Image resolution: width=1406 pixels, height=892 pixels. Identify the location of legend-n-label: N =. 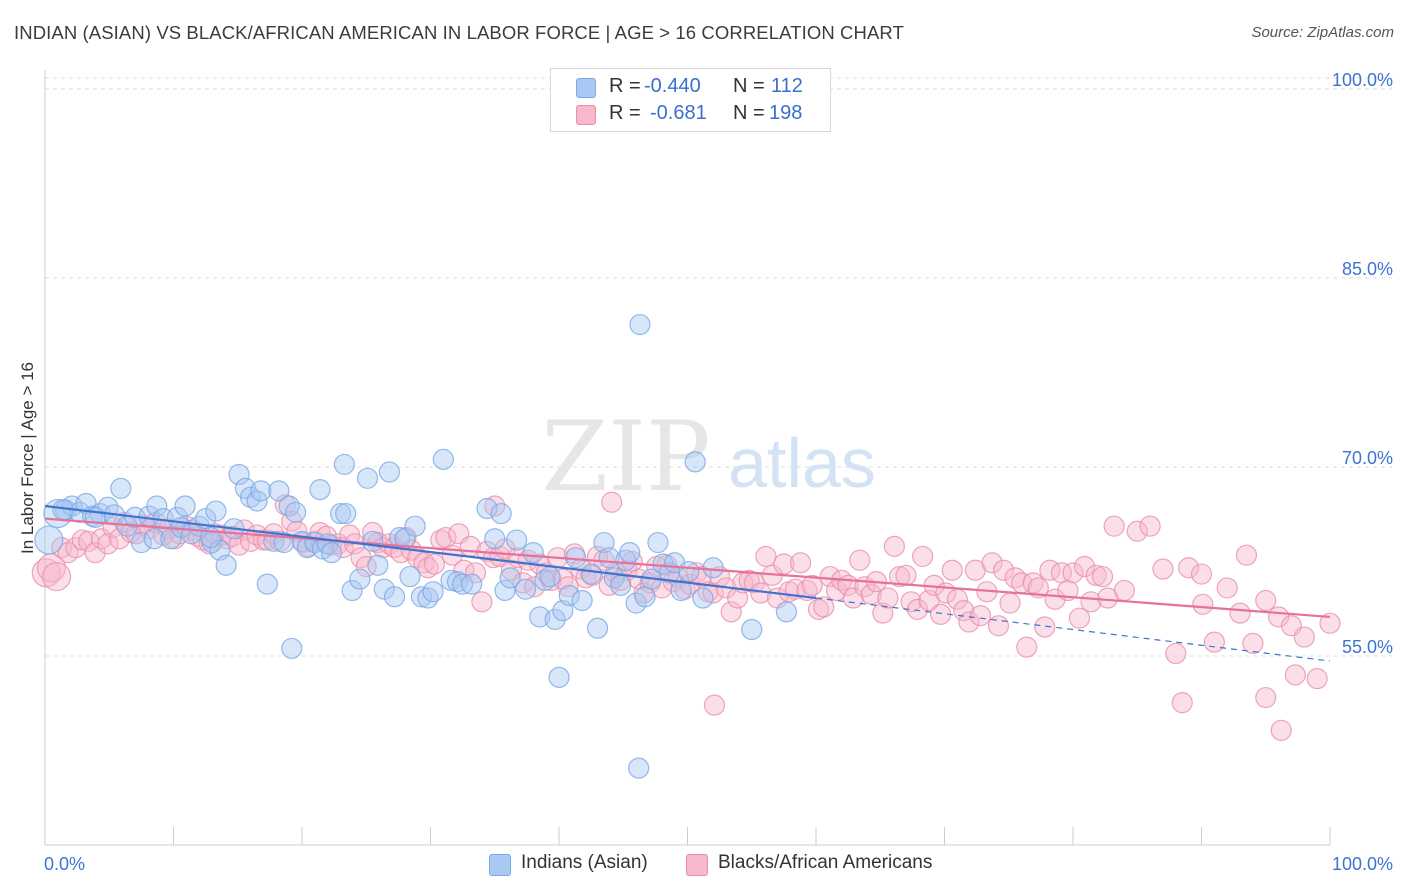
(749, 86).